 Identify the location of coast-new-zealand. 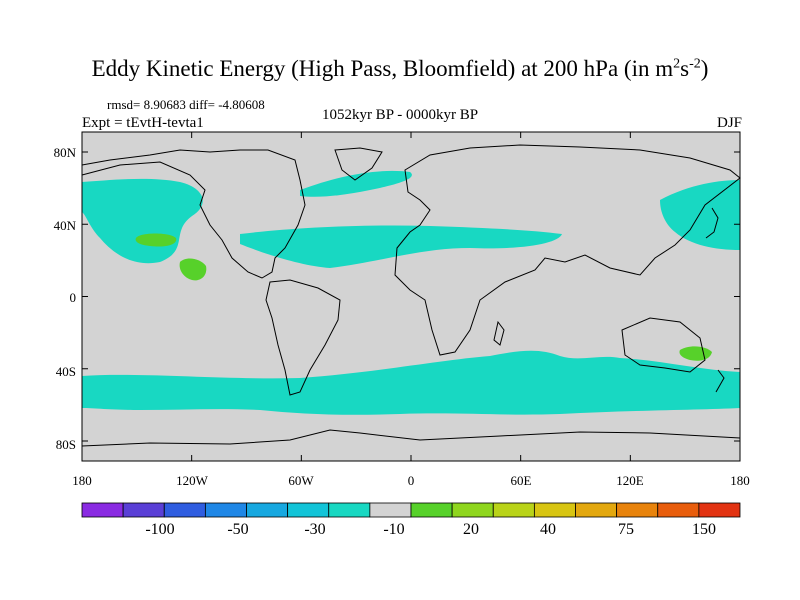
(720, 381).